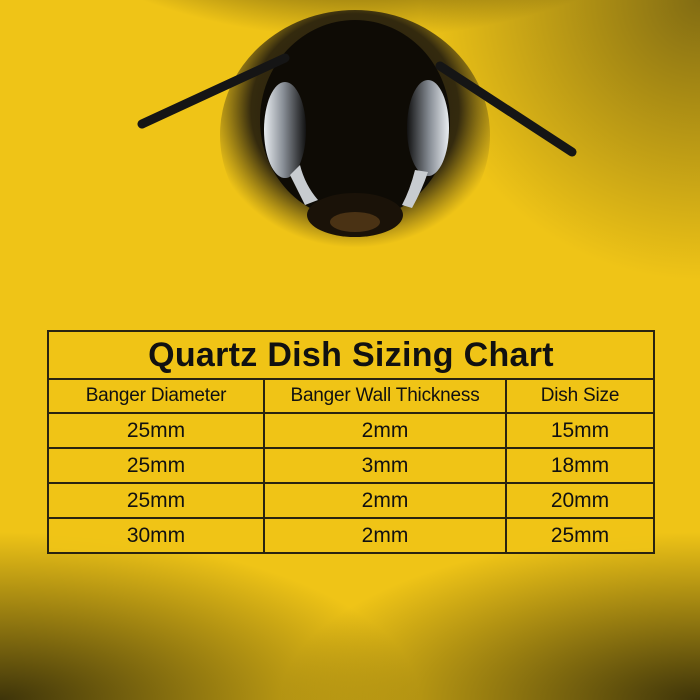 The image size is (700, 700). Describe the element at coordinates (580, 465) in the screenshot. I see `cell-dish-size: 18mm` at that location.